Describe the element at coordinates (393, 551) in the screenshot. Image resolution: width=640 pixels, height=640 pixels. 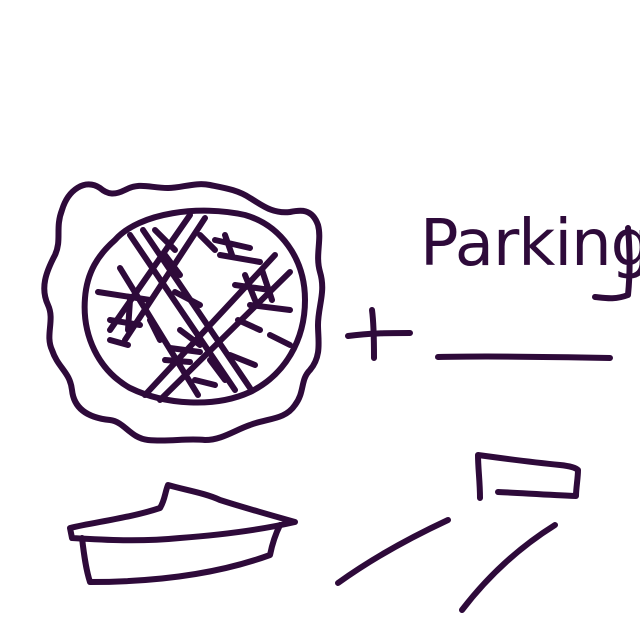
I see `parking-line-left` at that location.